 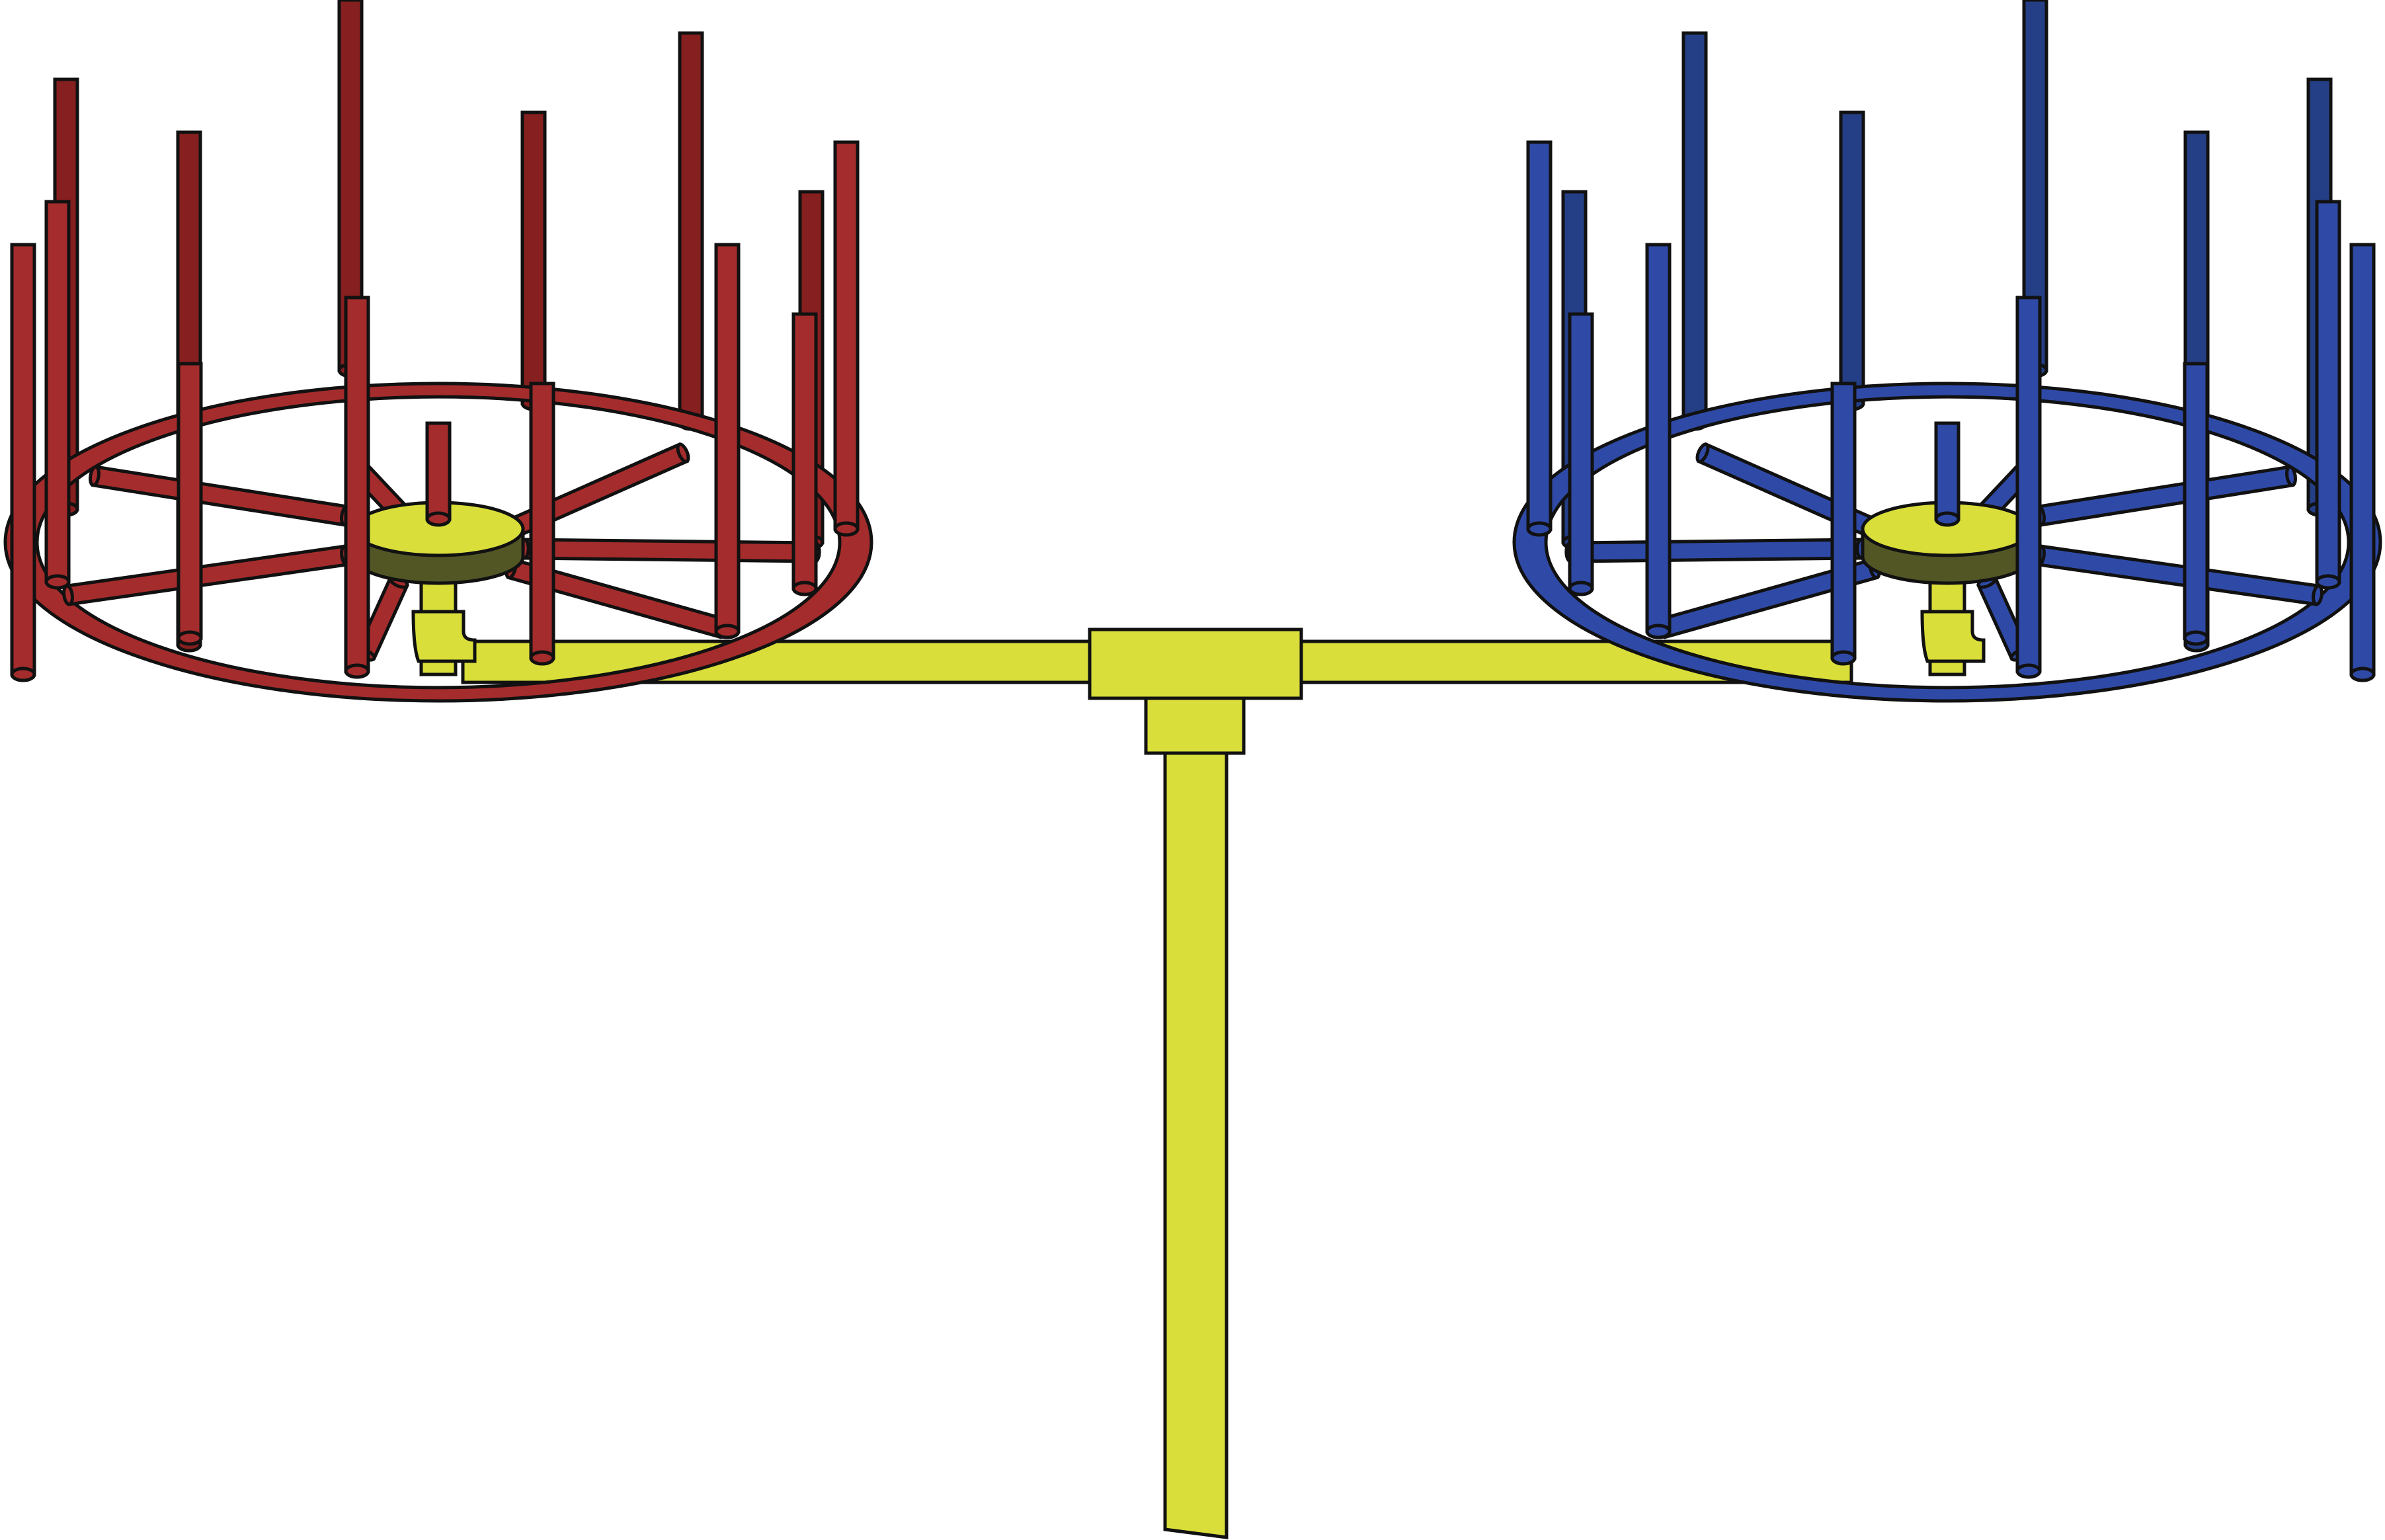 I want to click on left-hub-stem, so click(x=444, y=624).